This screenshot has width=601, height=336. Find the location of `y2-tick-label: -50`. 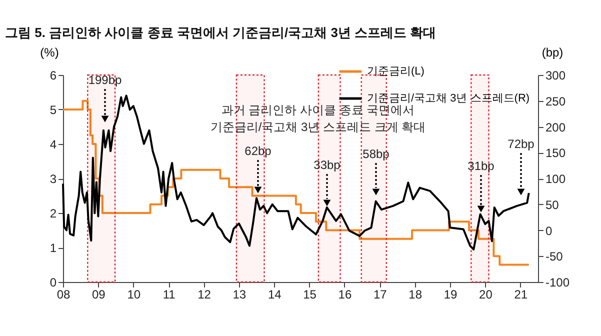

y2-tick-label: -50 is located at coordinates (555, 257).